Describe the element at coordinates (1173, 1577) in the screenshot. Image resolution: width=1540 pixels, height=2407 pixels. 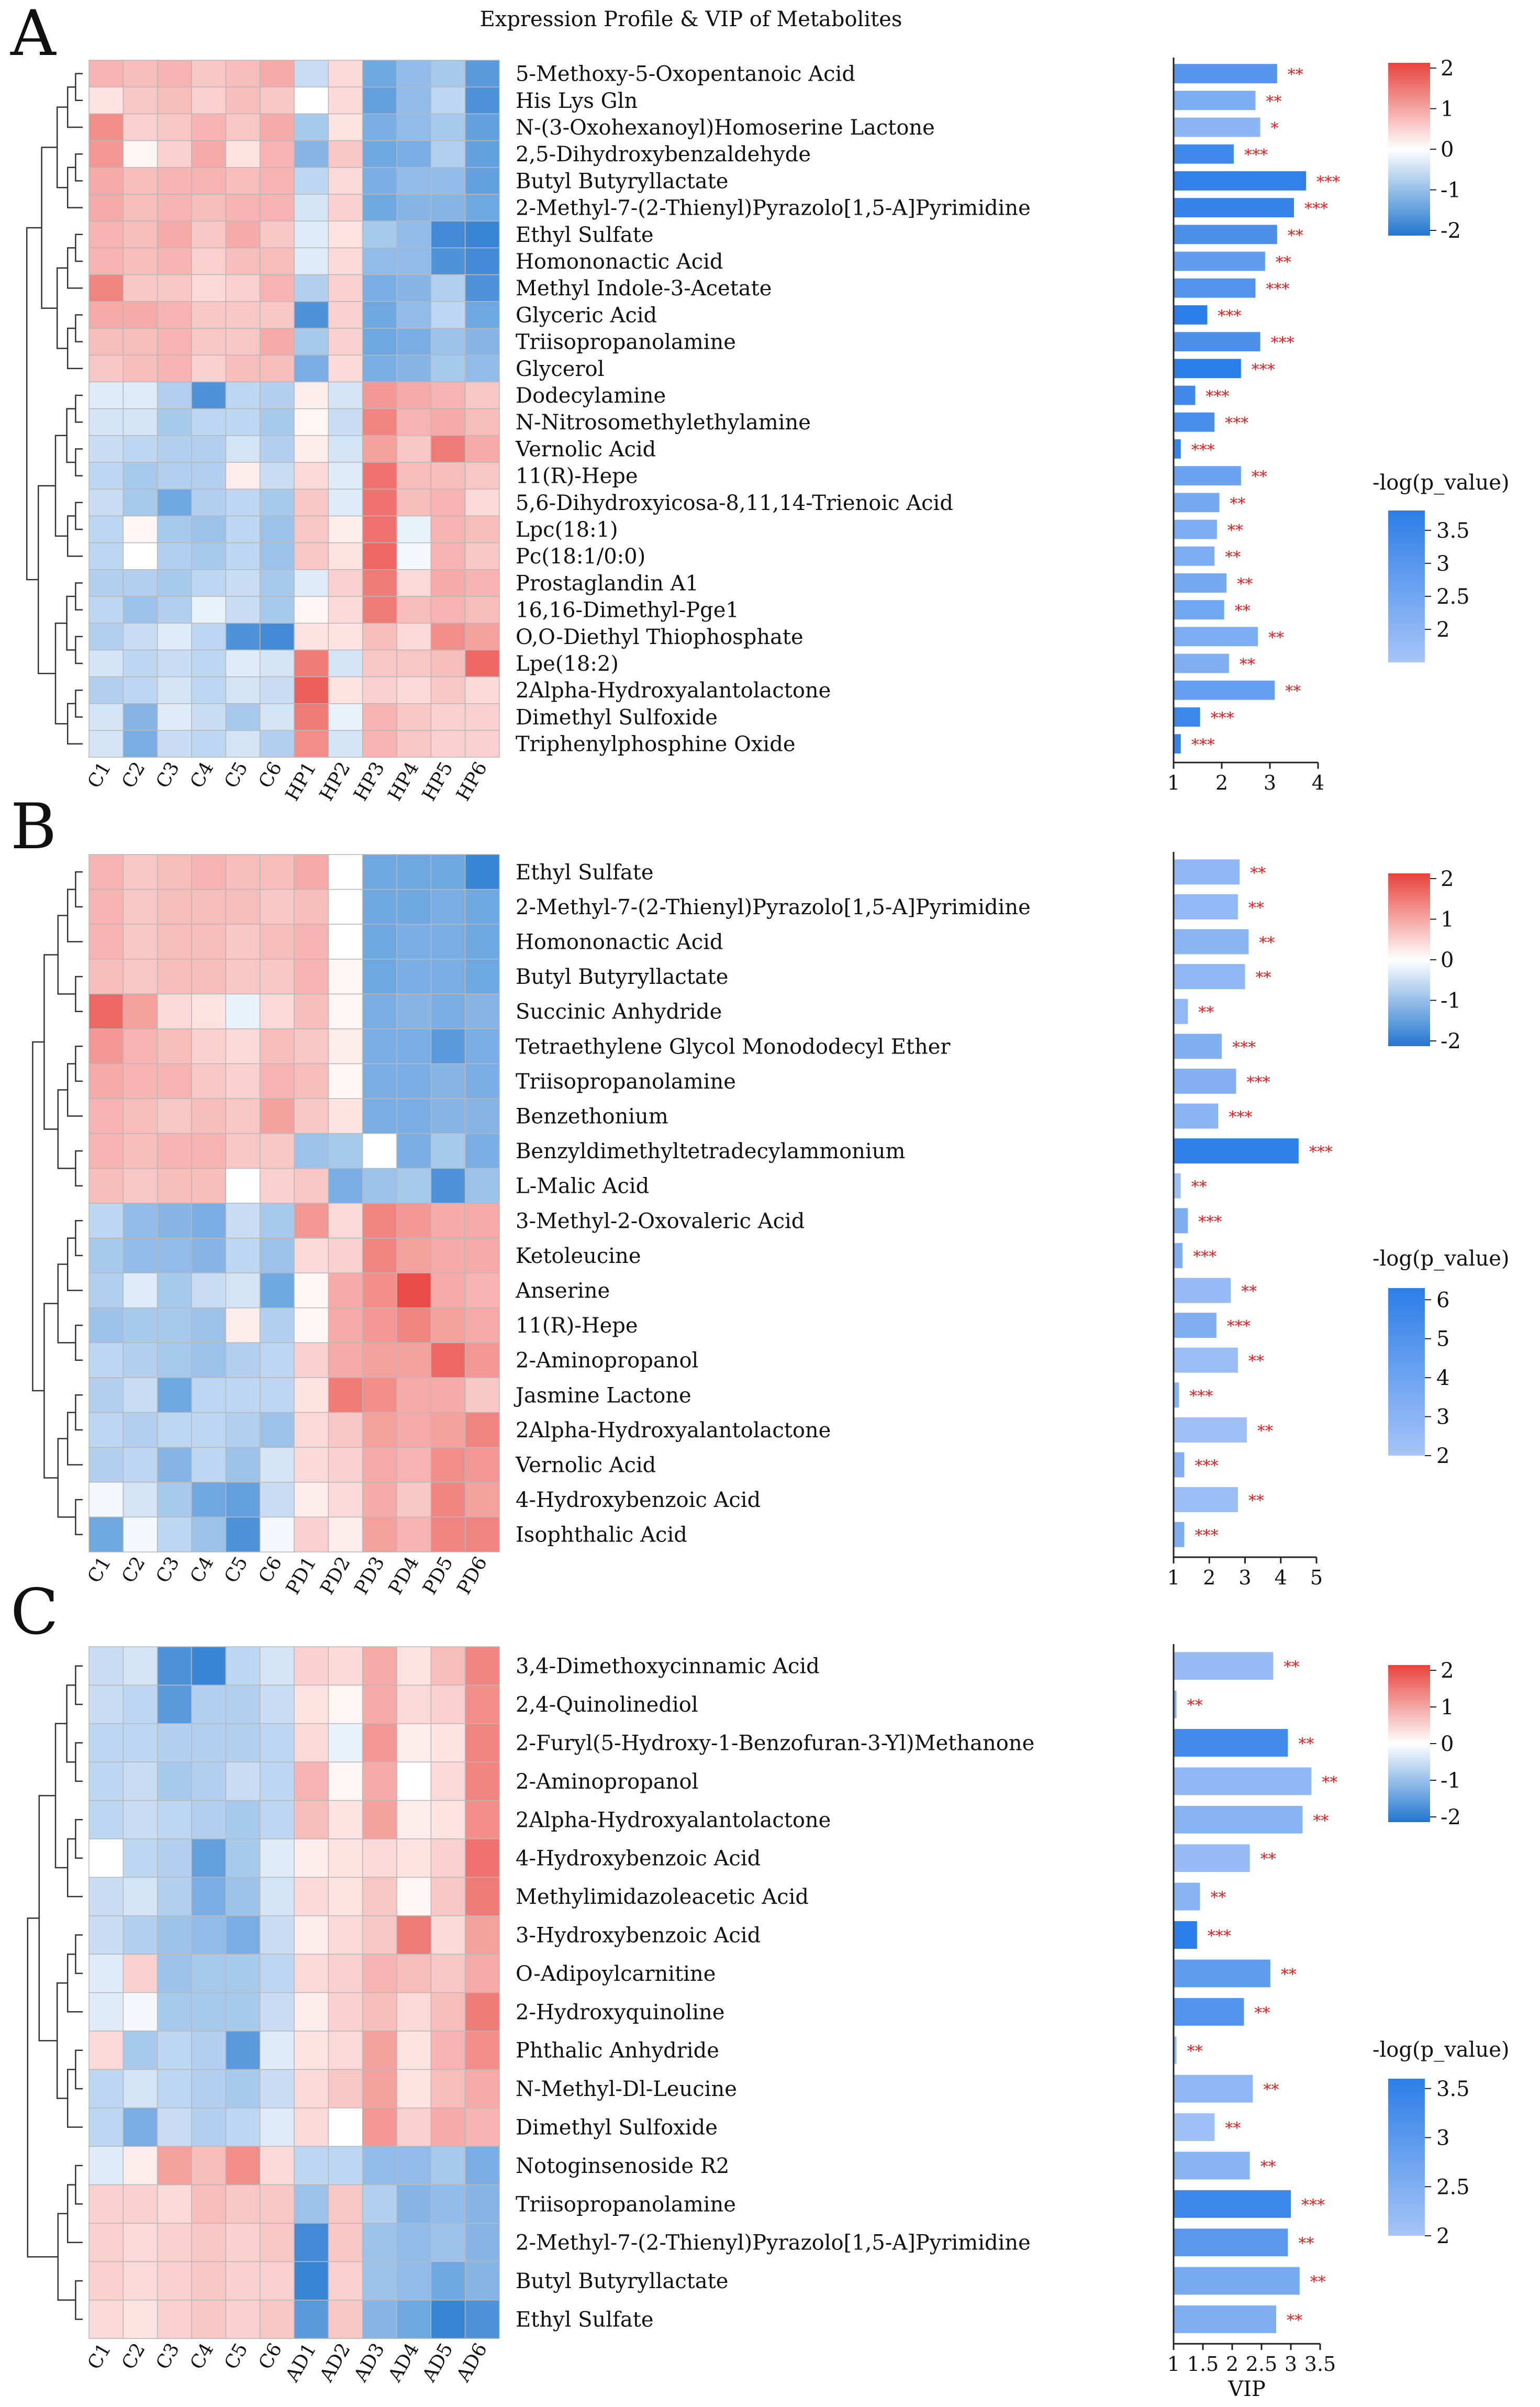
I see `vip-tick-label: 1` at that location.